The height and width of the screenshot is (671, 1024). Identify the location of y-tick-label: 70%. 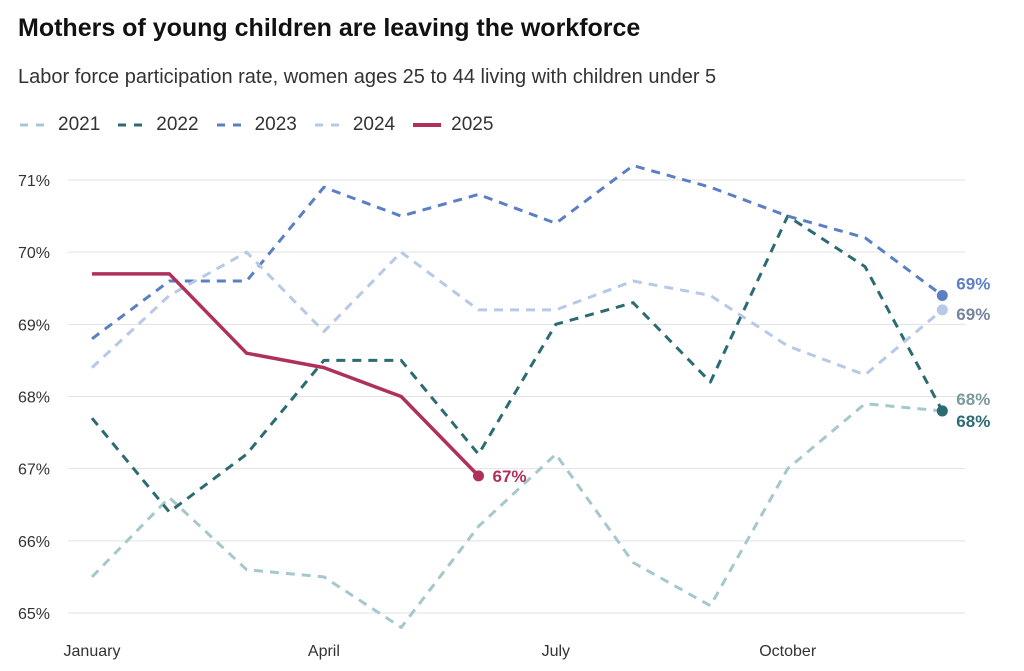
(34, 253).